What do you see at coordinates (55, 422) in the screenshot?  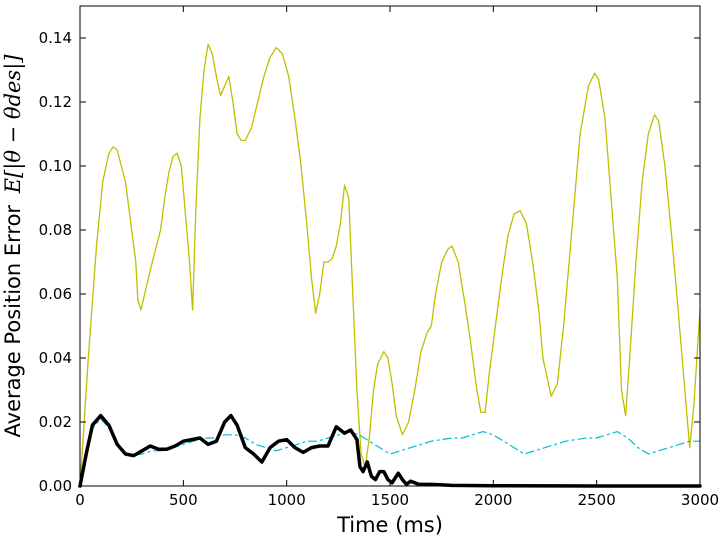 I see `y-tick-label: 0.02` at bounding box center [55, 422].